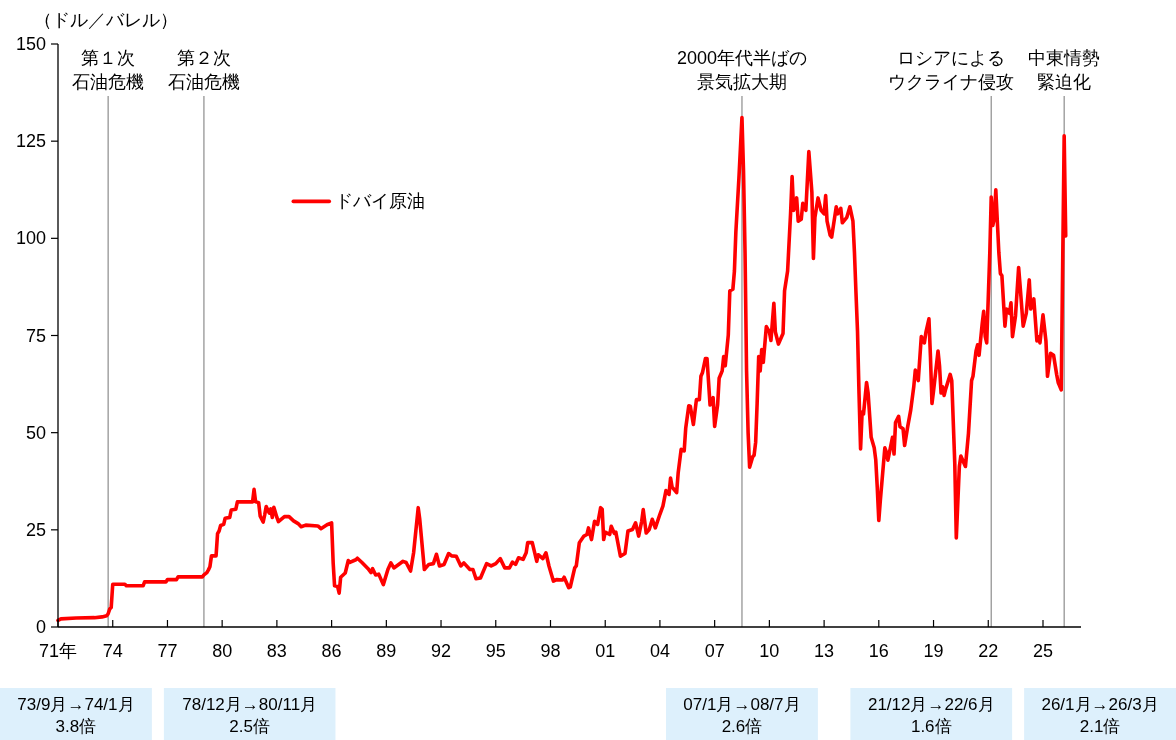 Image resolution: width=1176 pixels, height=740 pixels. What do you see at coordinates (495, 651) in the screenshot?
I see `x-tick-label: 95` at bounding box center [495, 651].